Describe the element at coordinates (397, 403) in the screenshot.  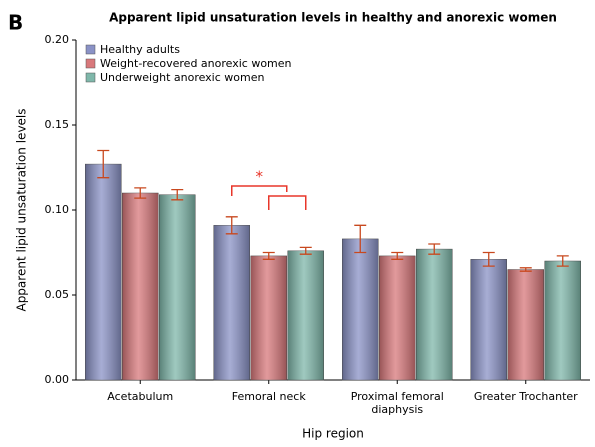
I see `x-tick-label: Proximal femoral diaphysis` at that location.